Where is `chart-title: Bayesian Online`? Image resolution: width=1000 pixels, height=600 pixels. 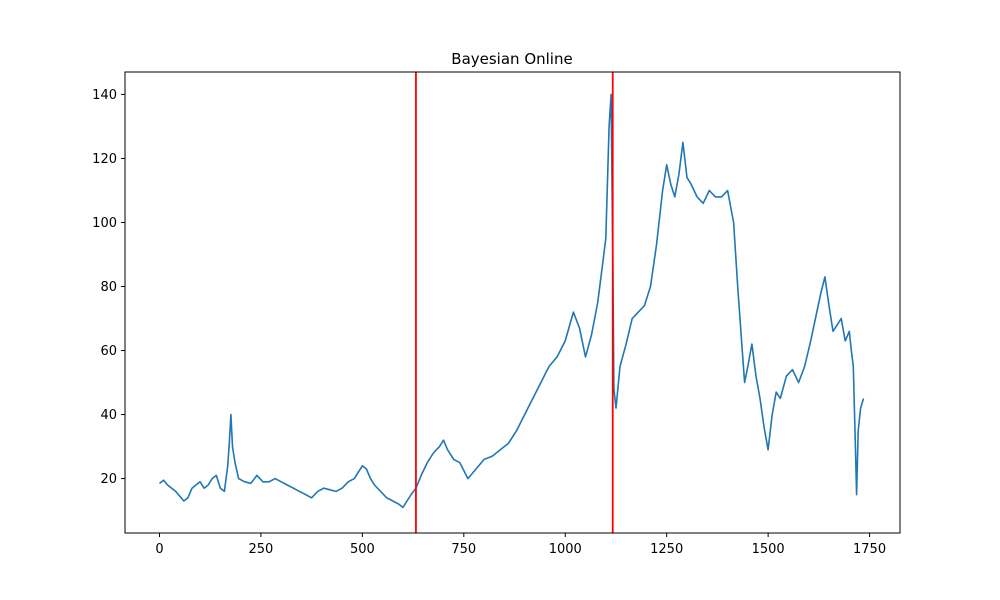 chart-title: Bayesian Online is located at coordinates (511, 59).